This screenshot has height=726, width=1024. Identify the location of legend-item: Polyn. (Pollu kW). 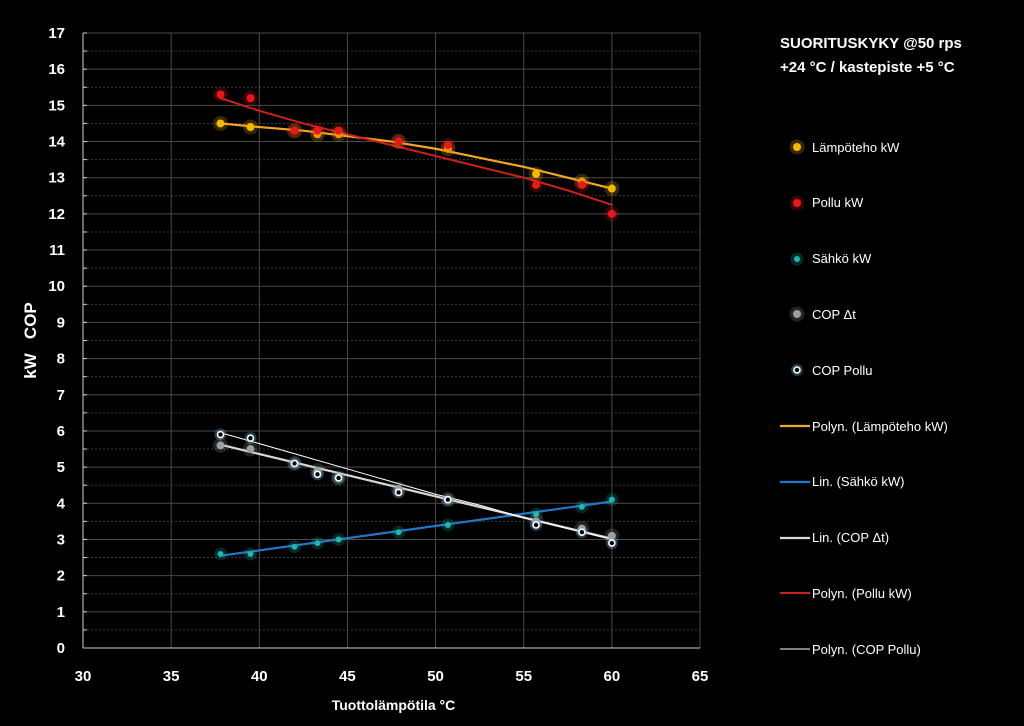
(846, 593).